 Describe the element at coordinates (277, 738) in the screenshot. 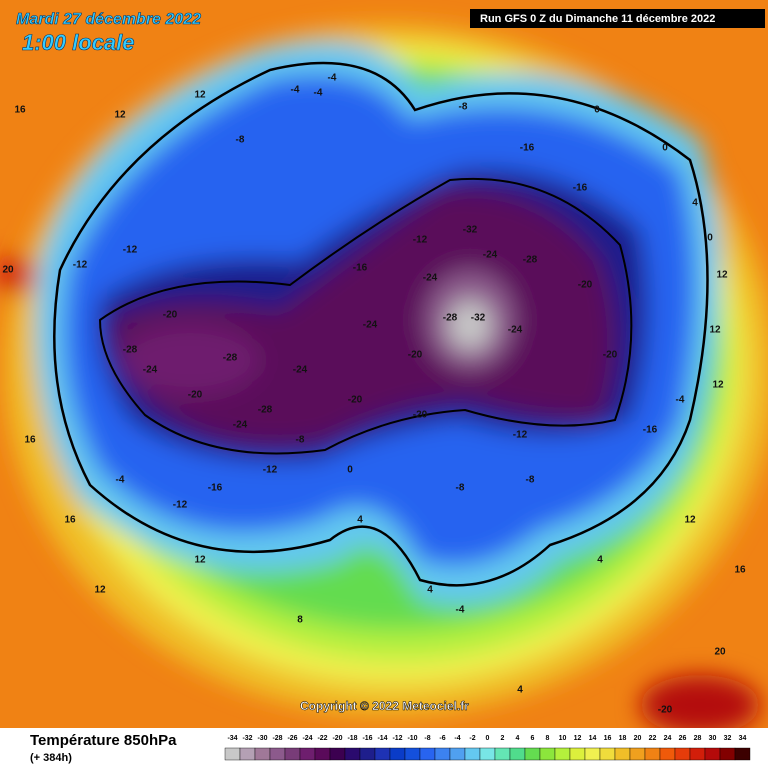

I see `legend-tick: -28` at that location.